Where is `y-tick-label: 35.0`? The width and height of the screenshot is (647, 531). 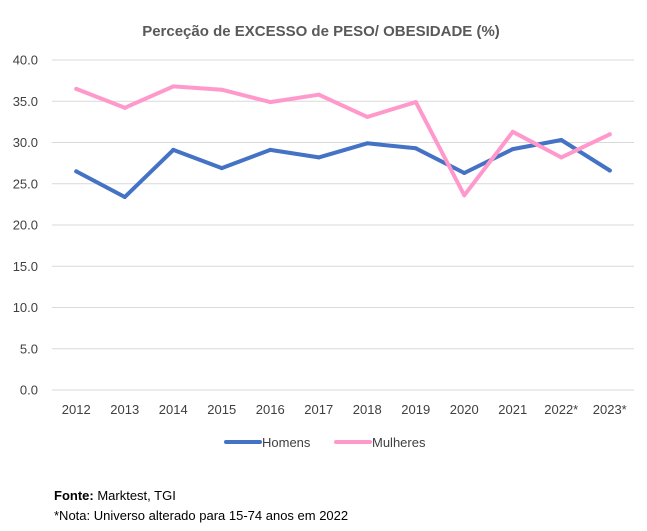 y-tick-label: 35.0 is located at coordinates (25, 101).